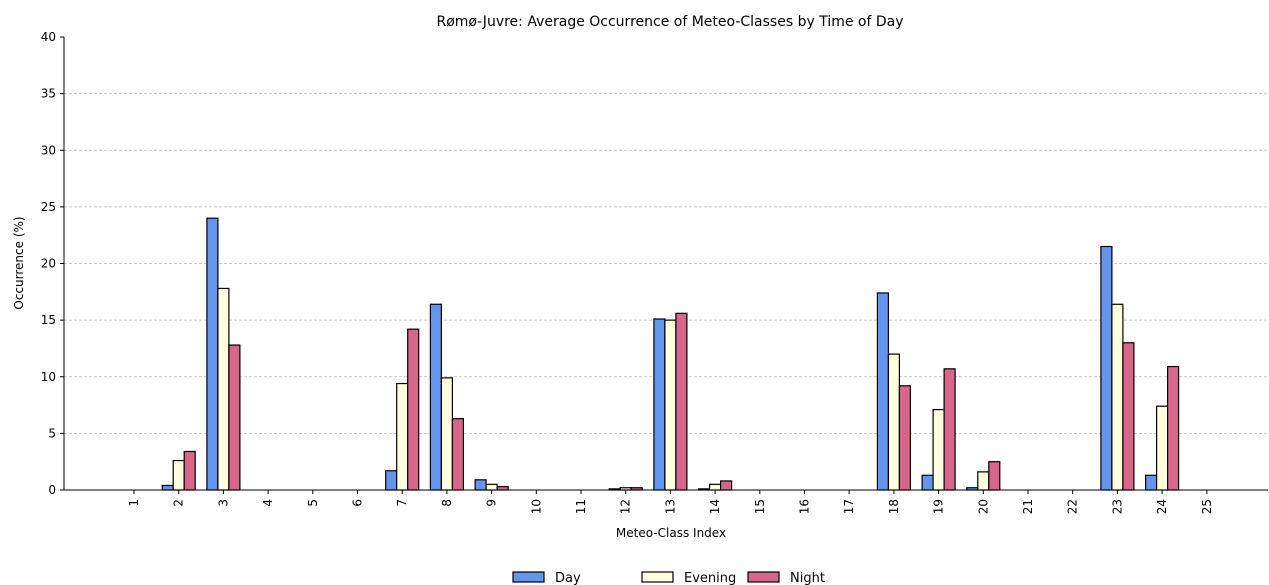  What do you see at coordinates (983, 506) in the screenshot?
I see `x-tick-label: 20` at bounding box center [983, 506].